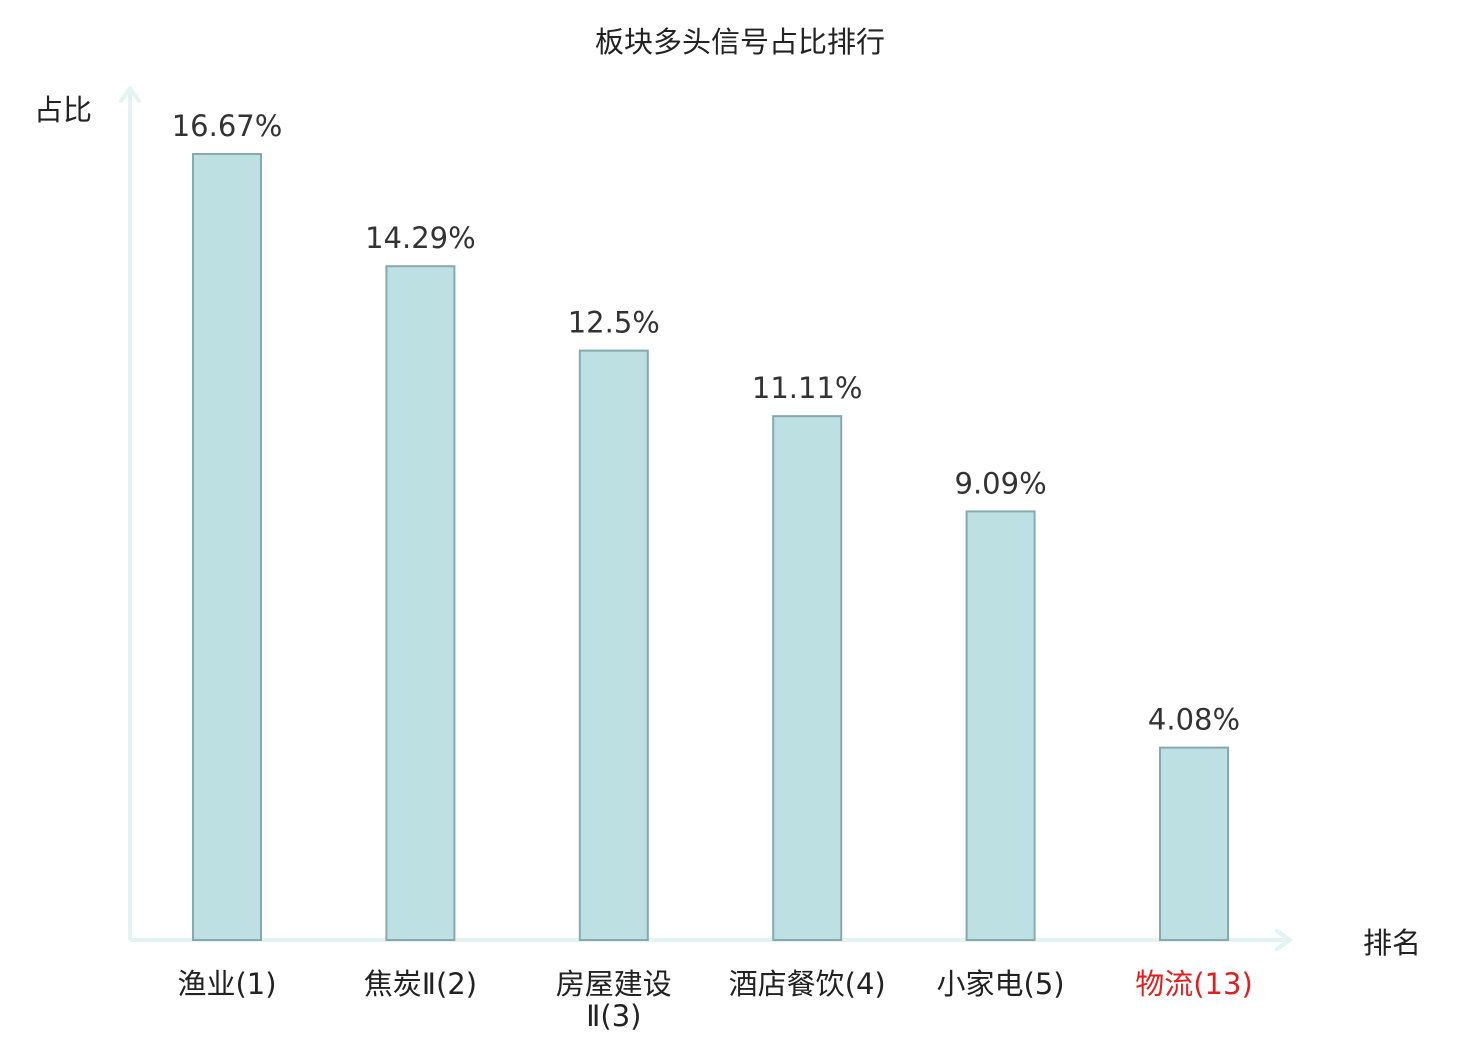  I want to click on value-label: 12.5%, so click(614, 323).